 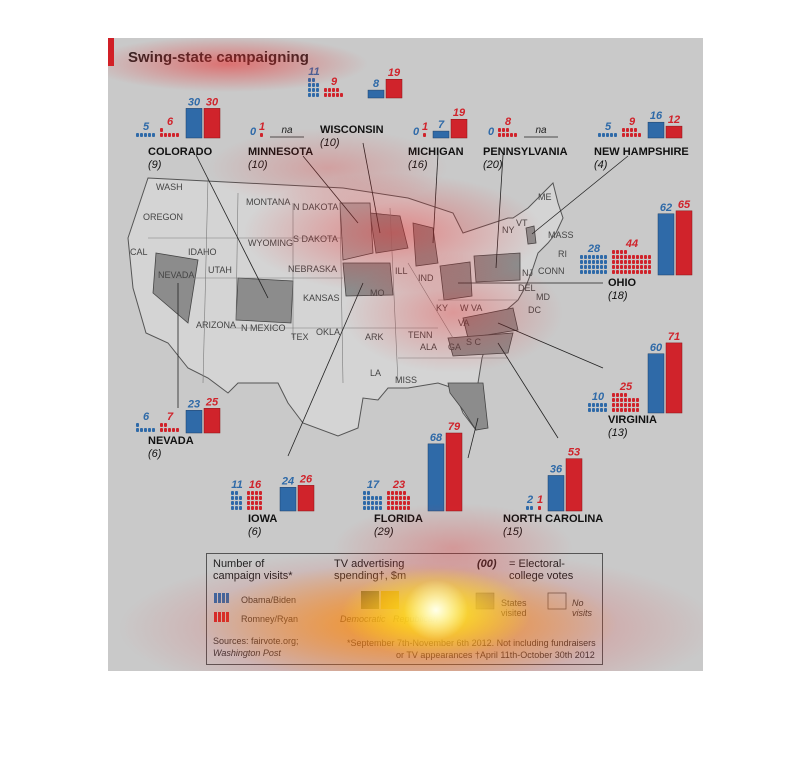 What do you see at coordinates (463, 323) in the screenshot?
I see `map-label: VA` at bounding box center [463, 323].